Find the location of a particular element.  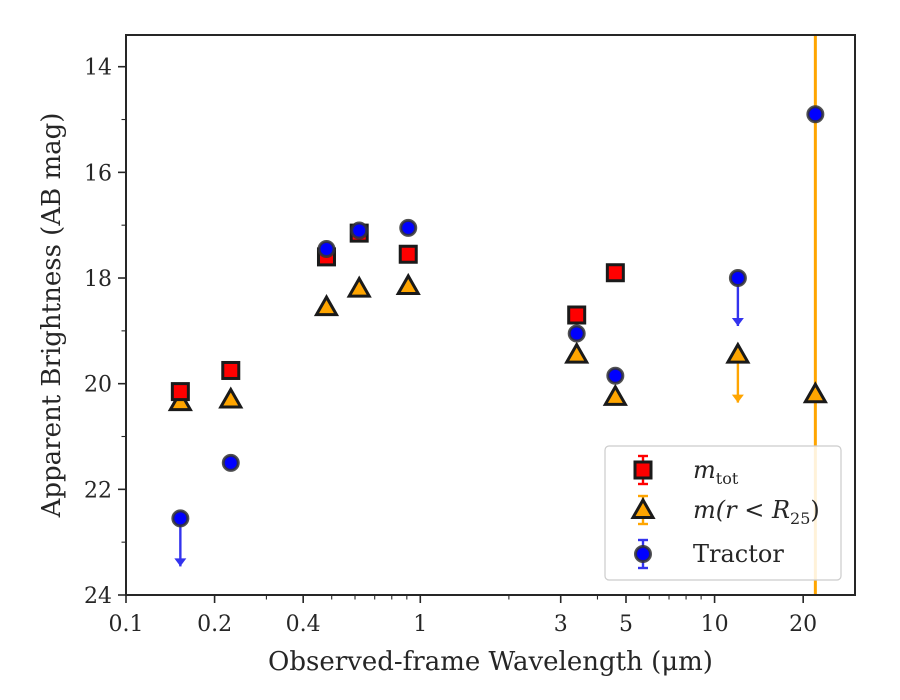

x-tick-label: 20 is located at coordinates (803, 624).